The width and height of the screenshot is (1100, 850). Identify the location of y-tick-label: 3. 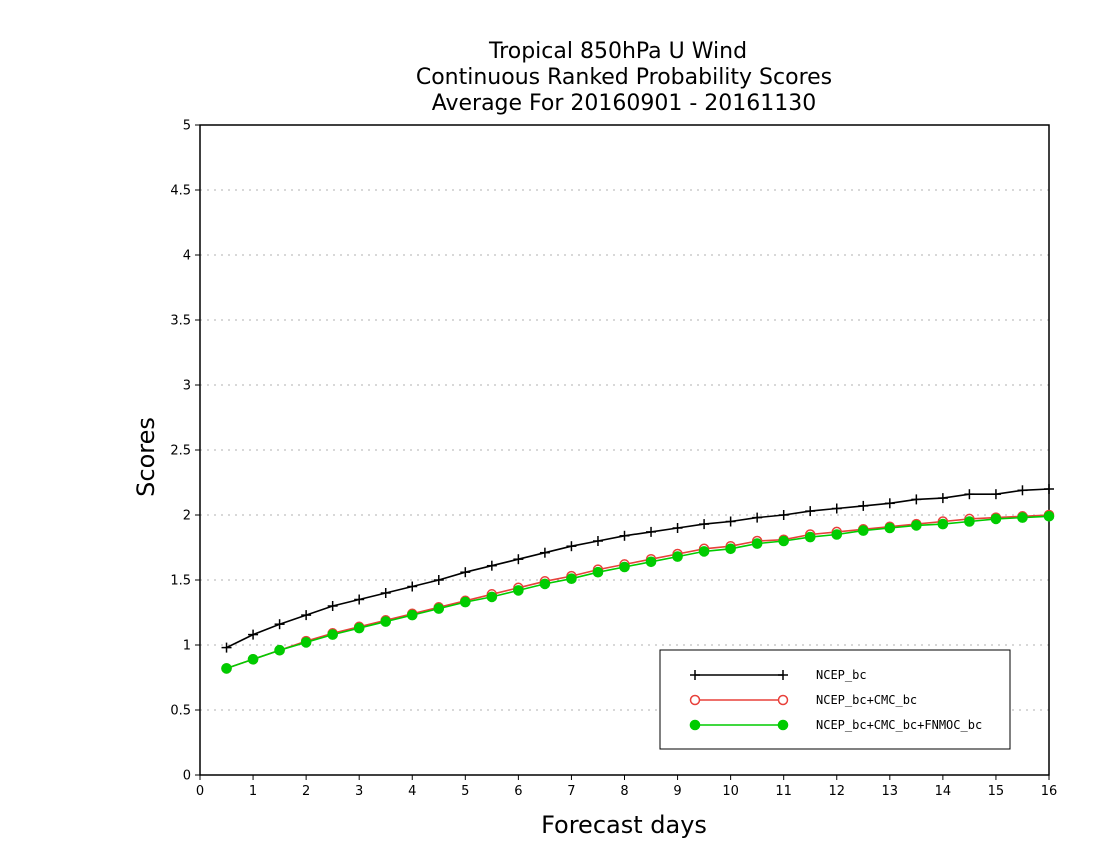
(187, 386).